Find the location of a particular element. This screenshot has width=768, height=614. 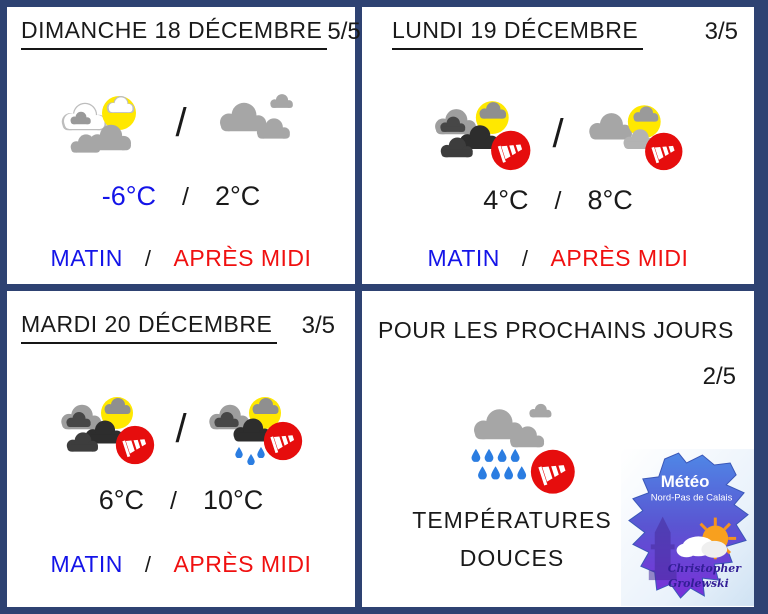

morning-temp: 4°C is located at coordinates (506, 200).